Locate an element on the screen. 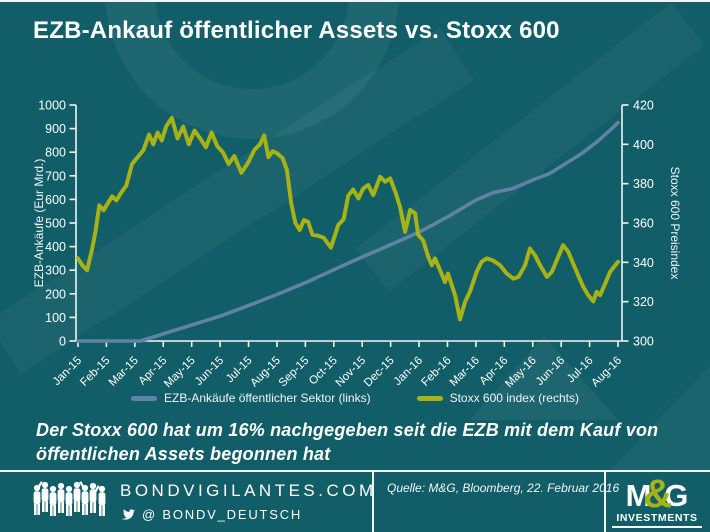 The height and width of the screenshot is (532, 710). tick-label: Jan-15 is located at coordinates (67, 371).